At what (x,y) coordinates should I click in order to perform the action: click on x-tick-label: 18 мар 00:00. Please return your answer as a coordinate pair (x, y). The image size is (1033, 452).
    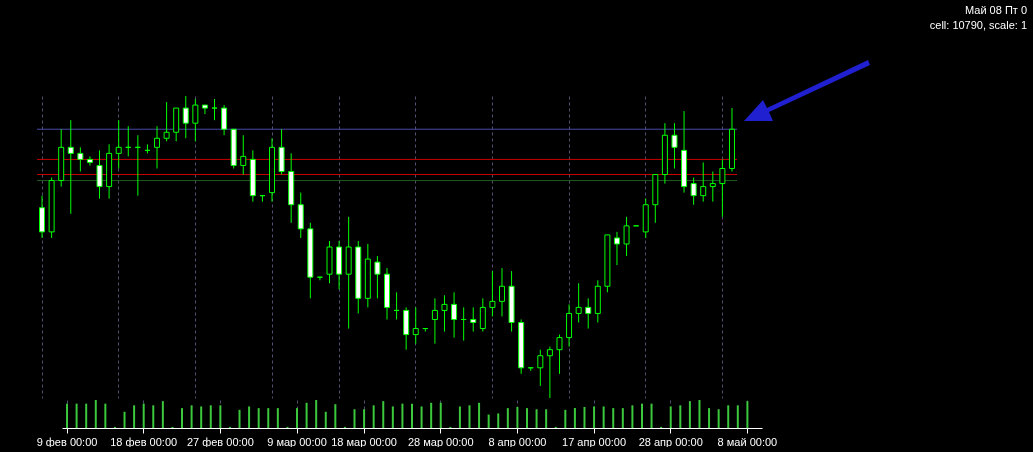
    Looking at the image, I should click on (364, 441).